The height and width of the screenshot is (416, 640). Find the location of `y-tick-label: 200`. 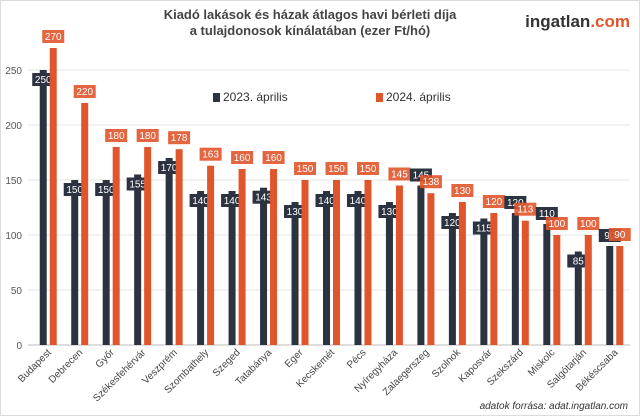

y-tick-label: 200 is located at coordinates (13, 126).